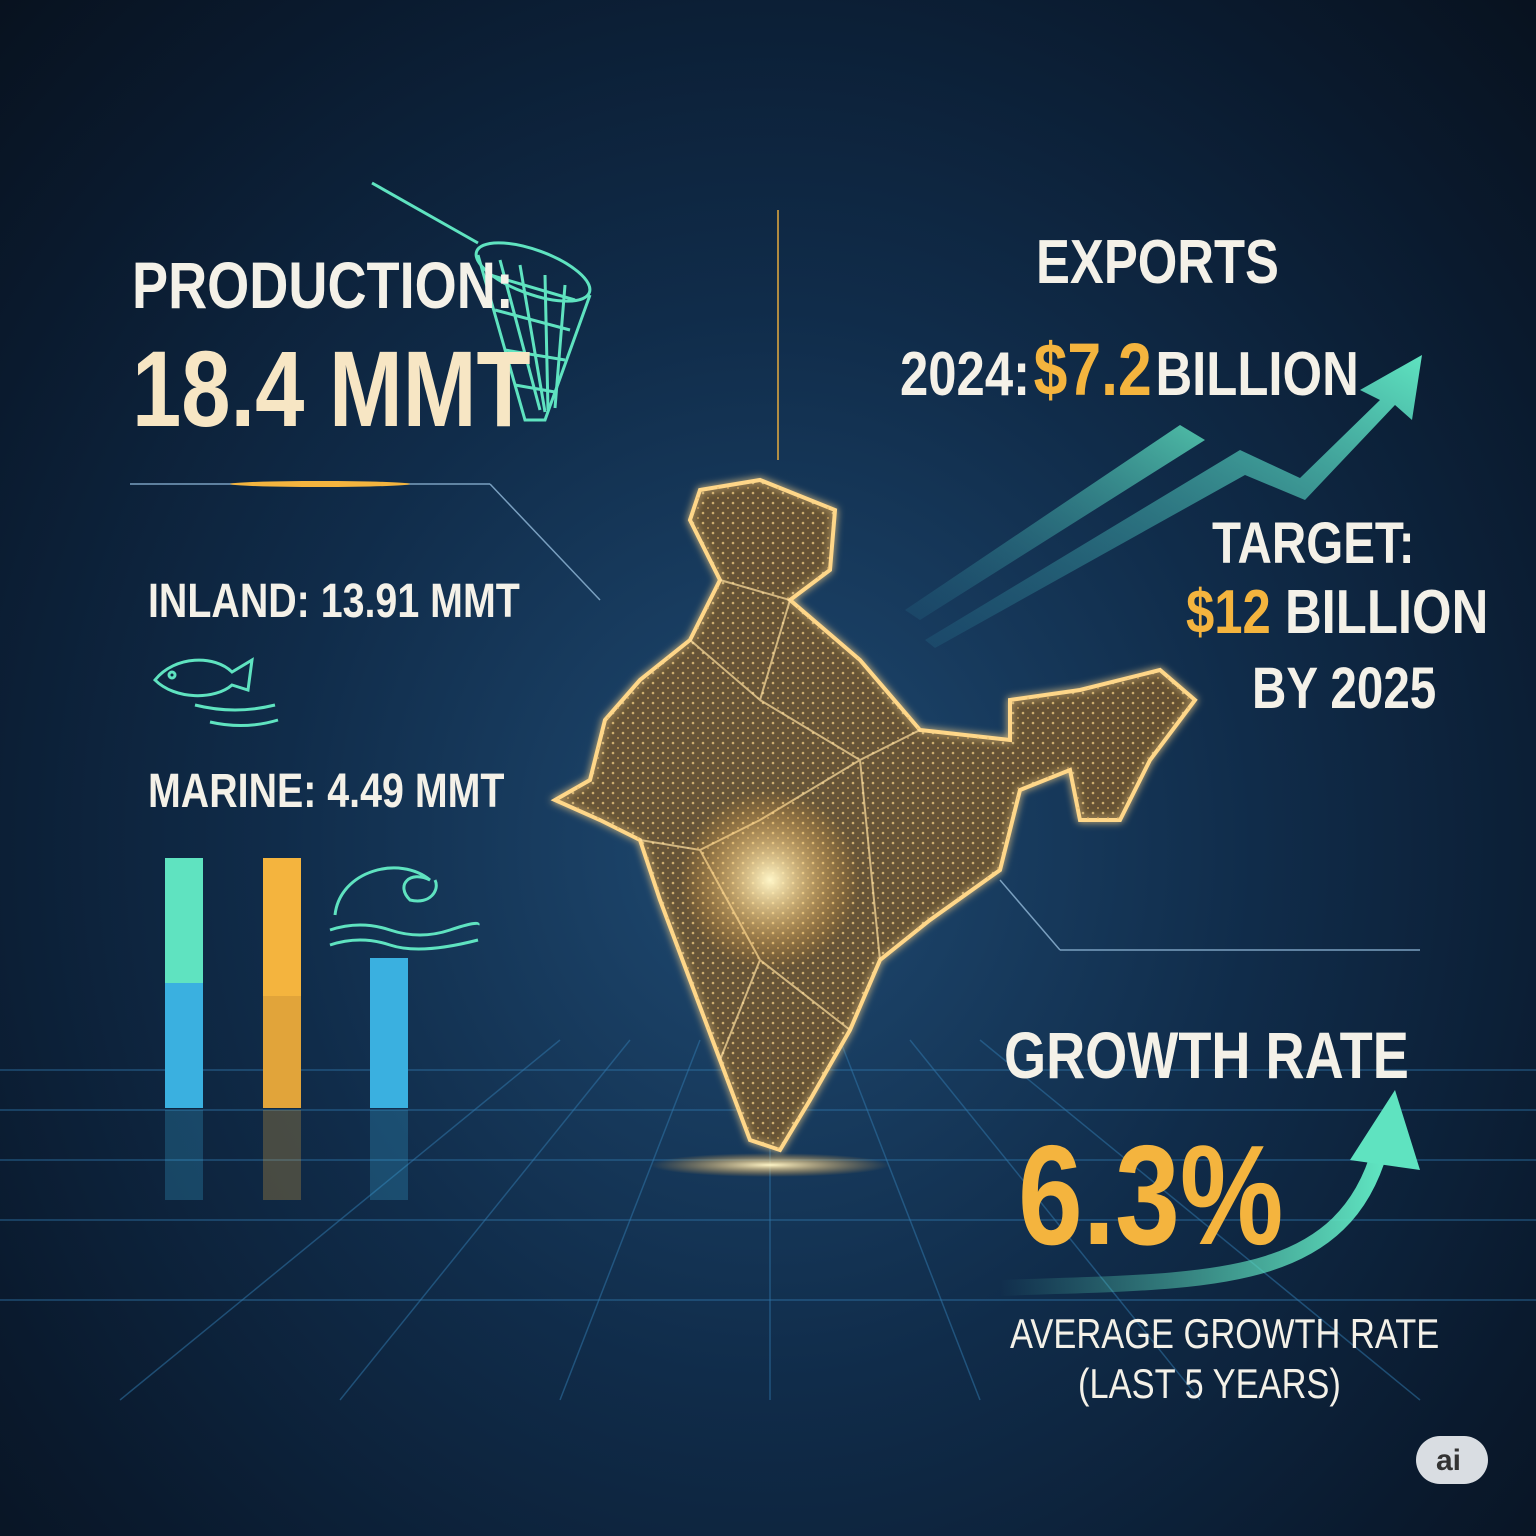 This screenshot has height=1536, width=1536. What do you see at coordinates (326, 791) in the screenshot?
I see `marine-text: MARINE: 4.49 MMT` at bounding box center [326, 791].